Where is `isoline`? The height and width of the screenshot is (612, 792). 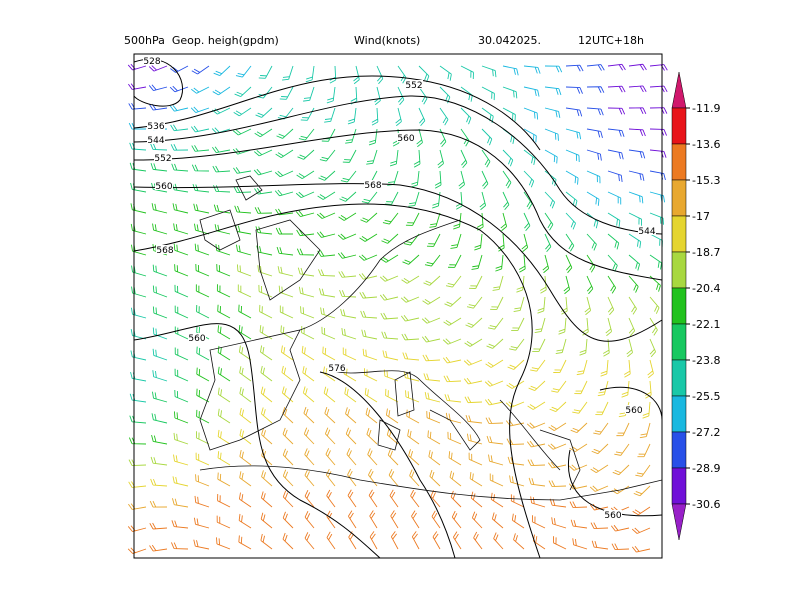 isoline is located at coordinates (615, 451).